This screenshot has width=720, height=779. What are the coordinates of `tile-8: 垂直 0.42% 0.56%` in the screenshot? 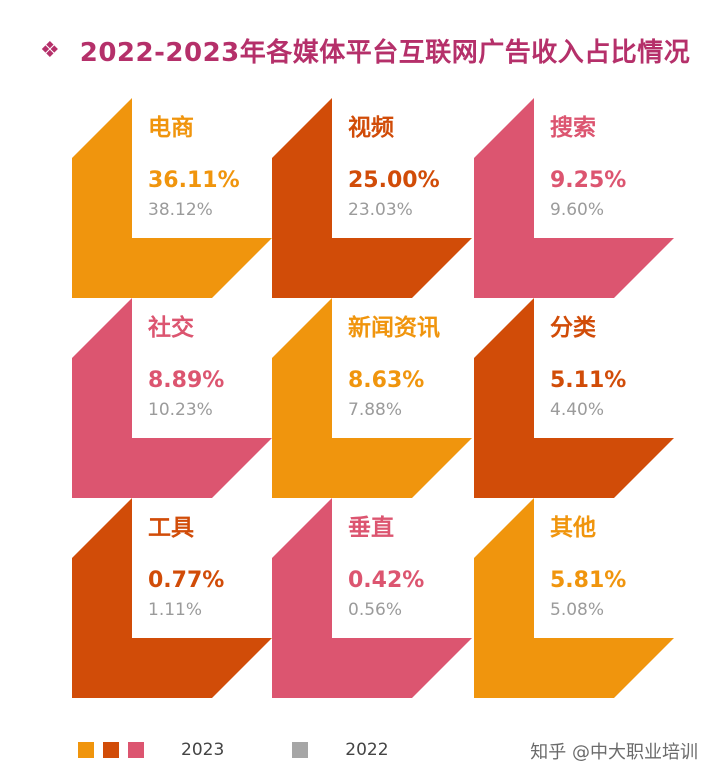 It's located at (372, 598).